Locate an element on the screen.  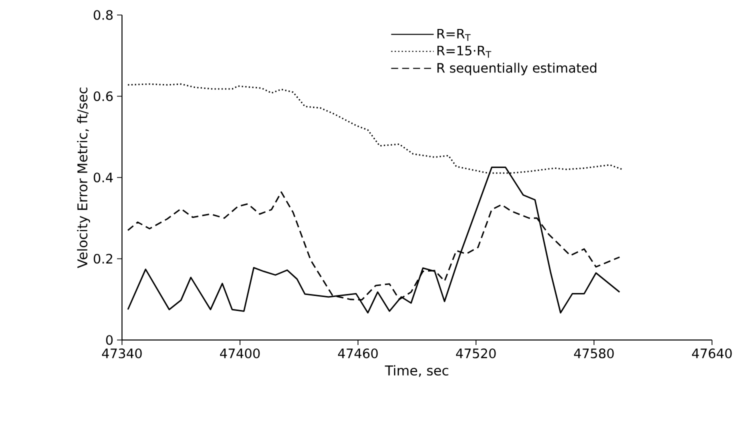
y-tick-label: 0.4 is located at coordinates (103, 177).